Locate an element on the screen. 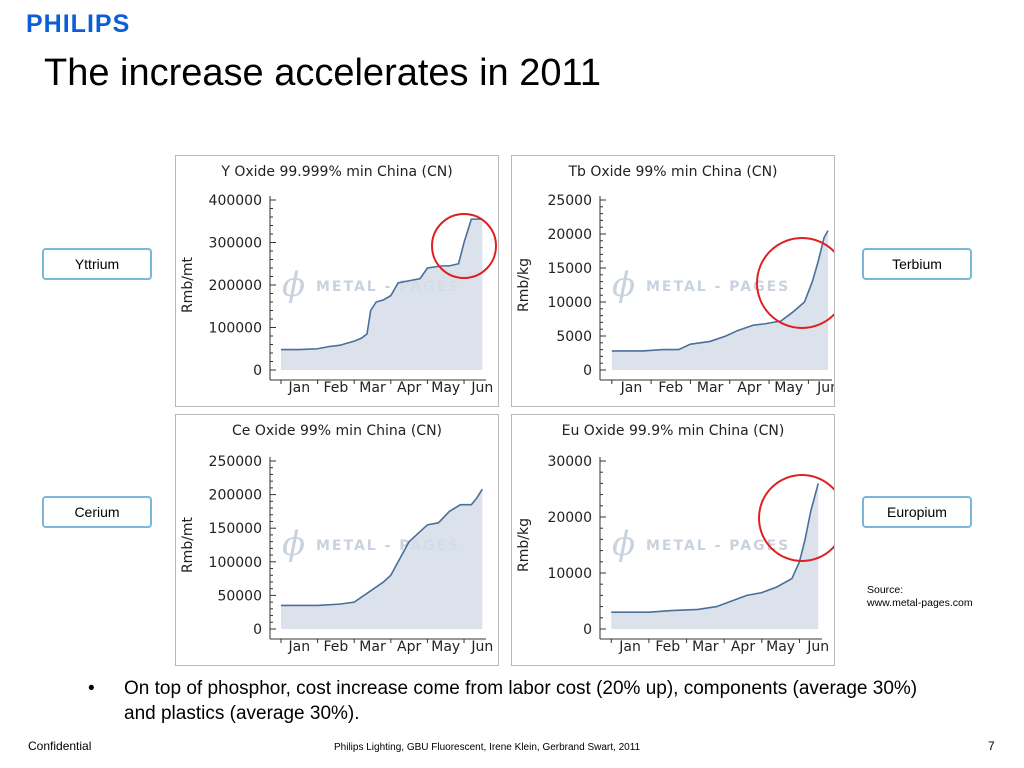 The width and height of the screenshot is (1024, 768). y-tick-label: 400000 is located at coordinates (235, 201).